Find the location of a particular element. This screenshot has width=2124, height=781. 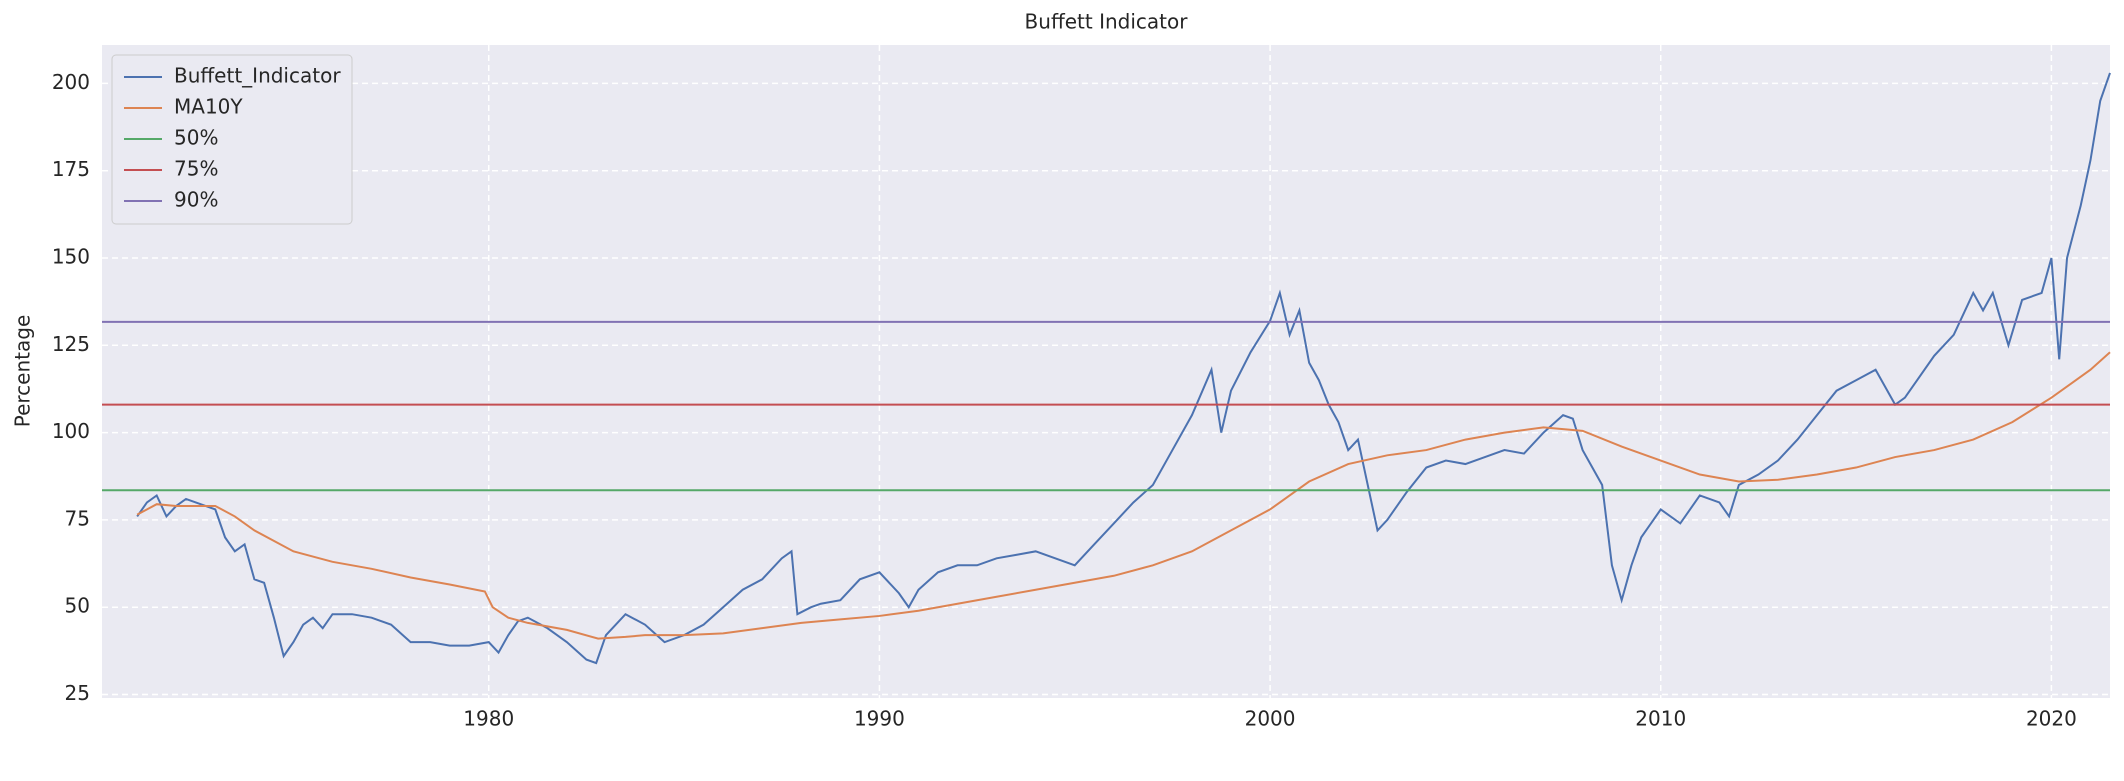

legend-label: Buffett_Indicator is located at coordinates (257, 76).